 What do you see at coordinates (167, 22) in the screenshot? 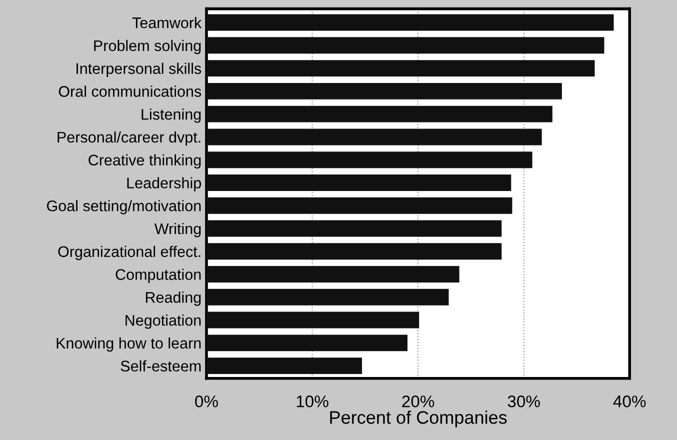
I see `y-tick-label: Teamwork` at bounding box center [167, 22].